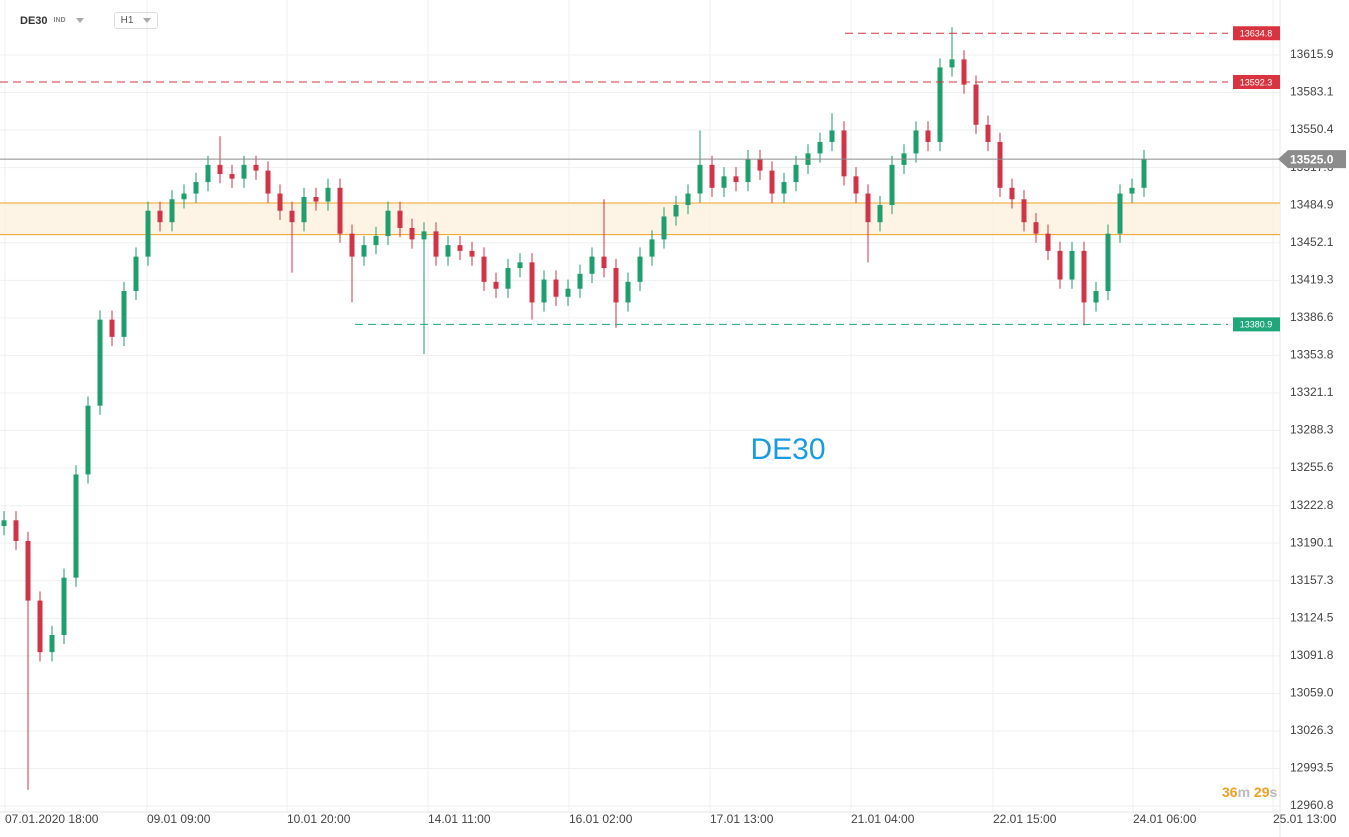 This screenshot has width=1349, height=837. What do you see at coordinates (79, 20) in the screenshot?
I see `dropdown-caret` at bounding box center [79, 20].